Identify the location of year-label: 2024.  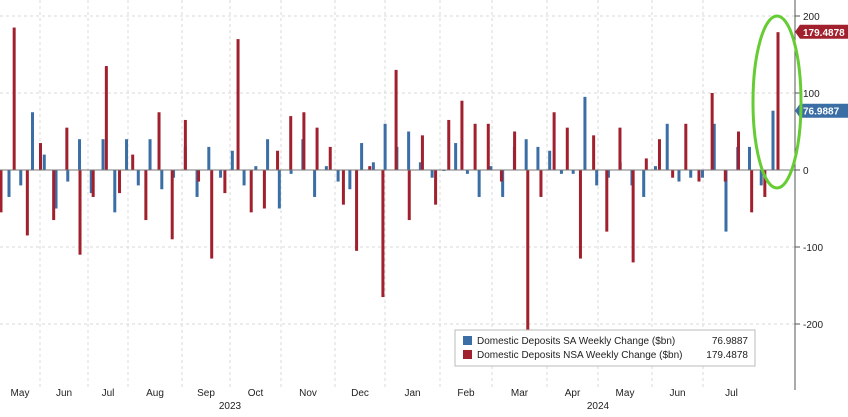
(598, 406).